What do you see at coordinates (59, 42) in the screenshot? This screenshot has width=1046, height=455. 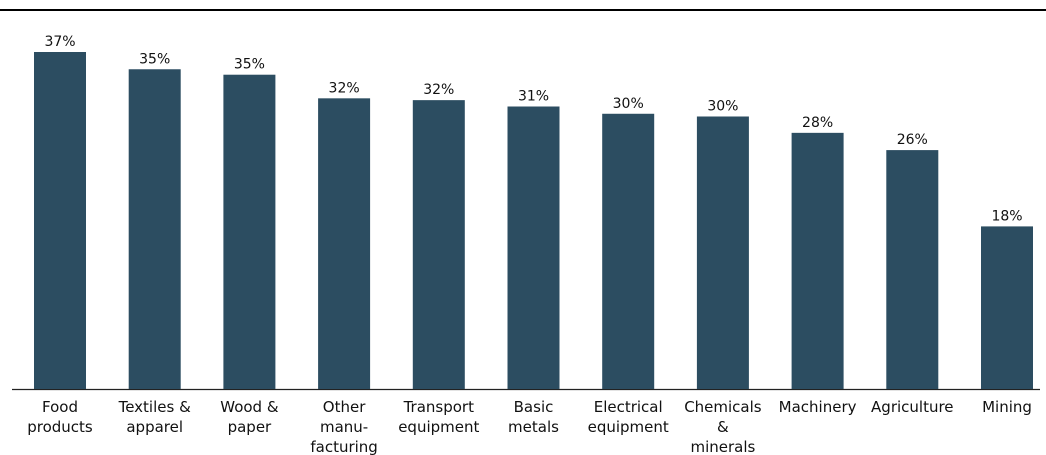 I see `data-label: 37%` at bounding box center [59, 42].